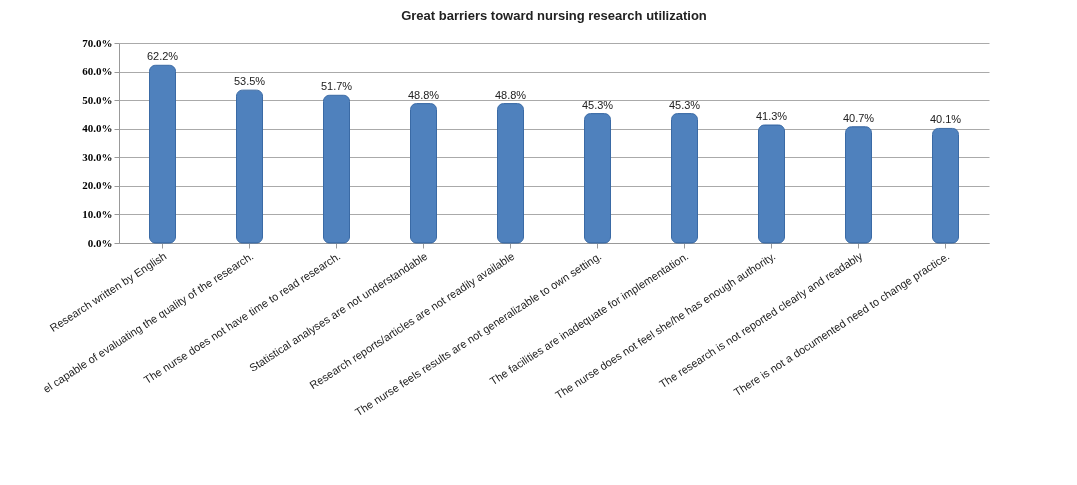  What do you see at coordinates (97, 42) in the screenshot?
I see `y-tick-label: 70.0%` at bounding box center [97, 42].